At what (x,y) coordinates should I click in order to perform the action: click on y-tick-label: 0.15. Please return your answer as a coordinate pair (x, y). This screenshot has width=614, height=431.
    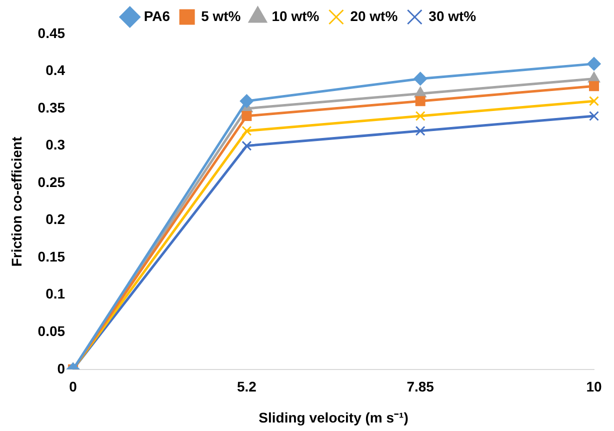
    Looking at the image, I should click on (52, 256).